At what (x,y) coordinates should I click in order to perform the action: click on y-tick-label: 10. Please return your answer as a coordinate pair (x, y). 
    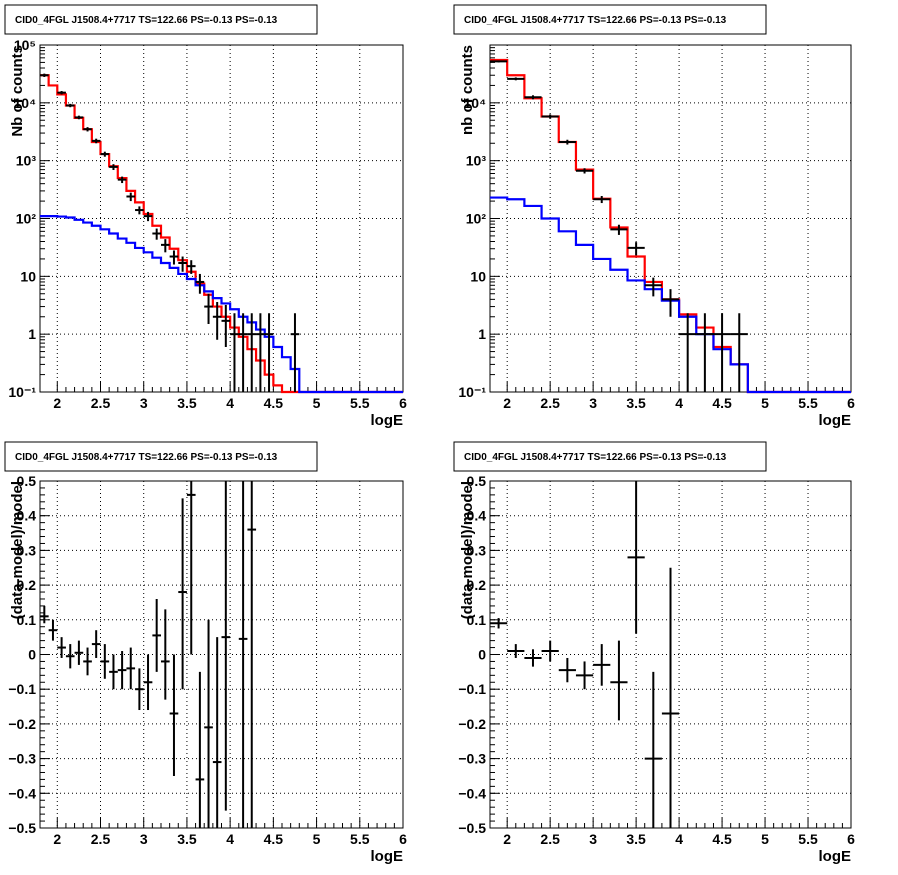
    Looking at the image, I should click on (478, 276).